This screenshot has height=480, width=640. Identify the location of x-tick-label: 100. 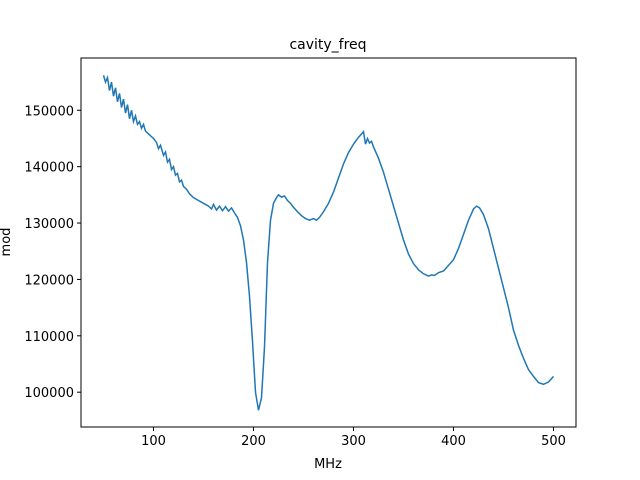
(153, 441).